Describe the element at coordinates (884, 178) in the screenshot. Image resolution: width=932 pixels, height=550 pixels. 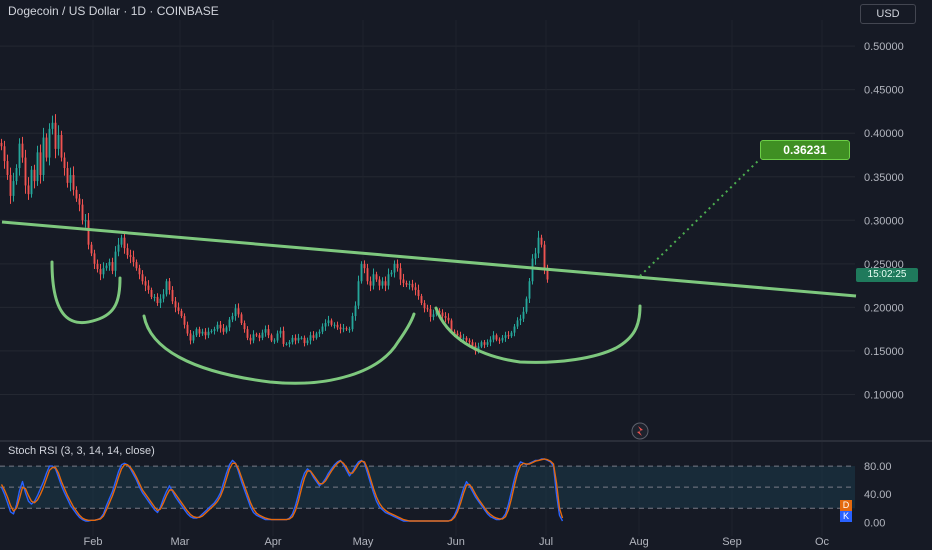
I see `price-tick-label: 0.35000` at that location.